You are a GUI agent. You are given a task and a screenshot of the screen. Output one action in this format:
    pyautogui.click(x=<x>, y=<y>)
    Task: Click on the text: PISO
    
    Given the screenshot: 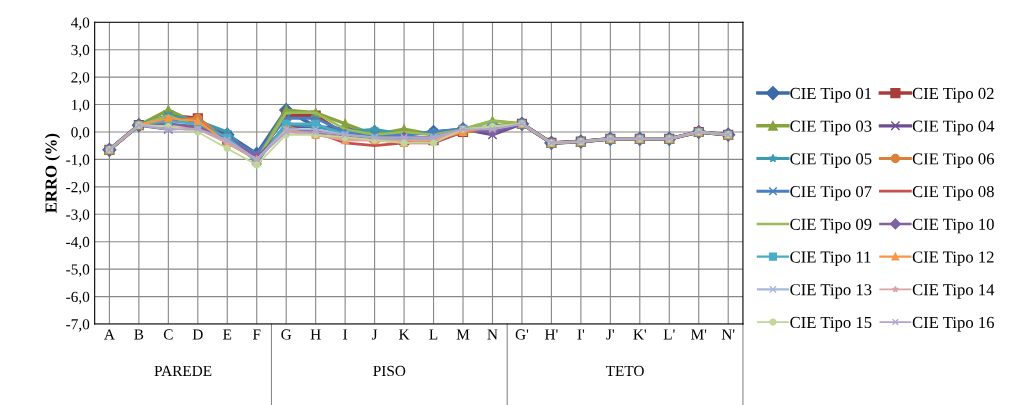 What is the action you would take?
    pyautogui.click(x=389, y=371)
    